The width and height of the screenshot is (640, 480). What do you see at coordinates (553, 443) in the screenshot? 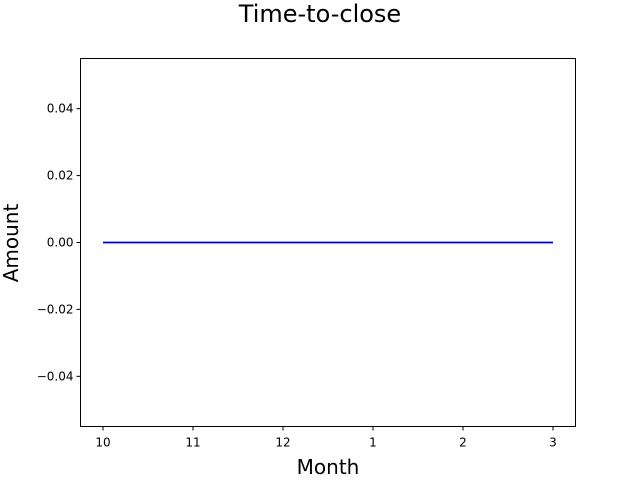
I see `x-tick-label: 3` at bounding box center [553, 443].